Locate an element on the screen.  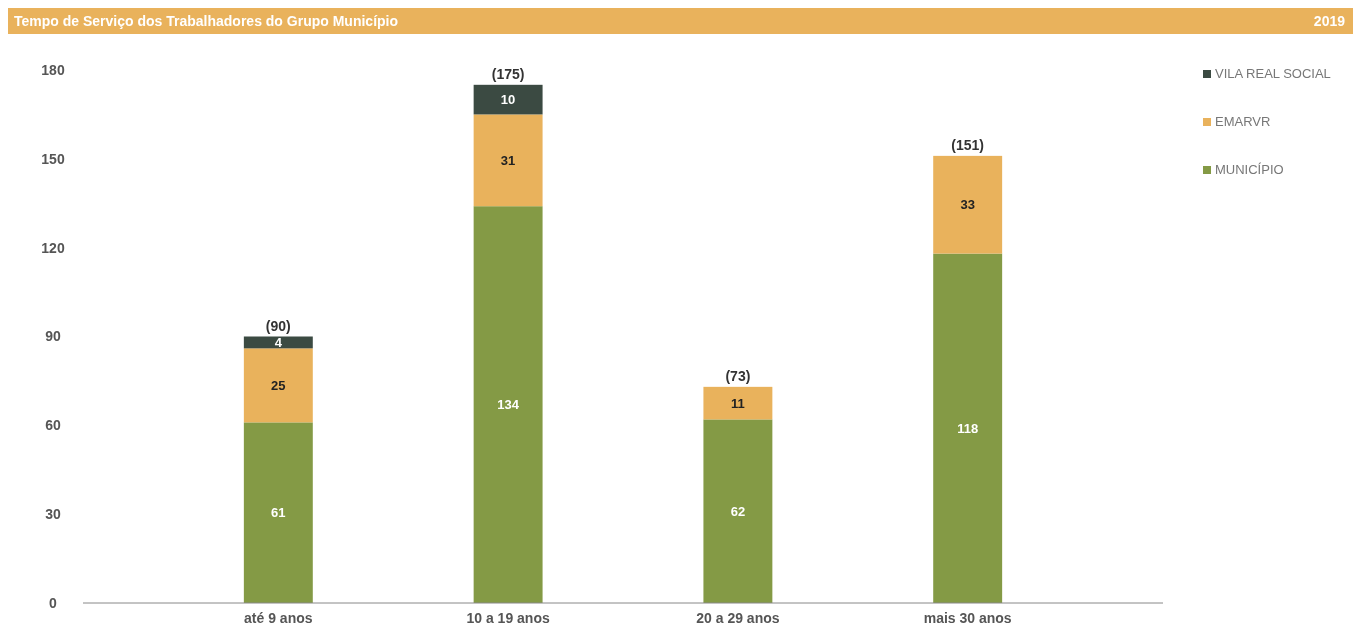
data-label: 61 is located at coordinates (278, 513).